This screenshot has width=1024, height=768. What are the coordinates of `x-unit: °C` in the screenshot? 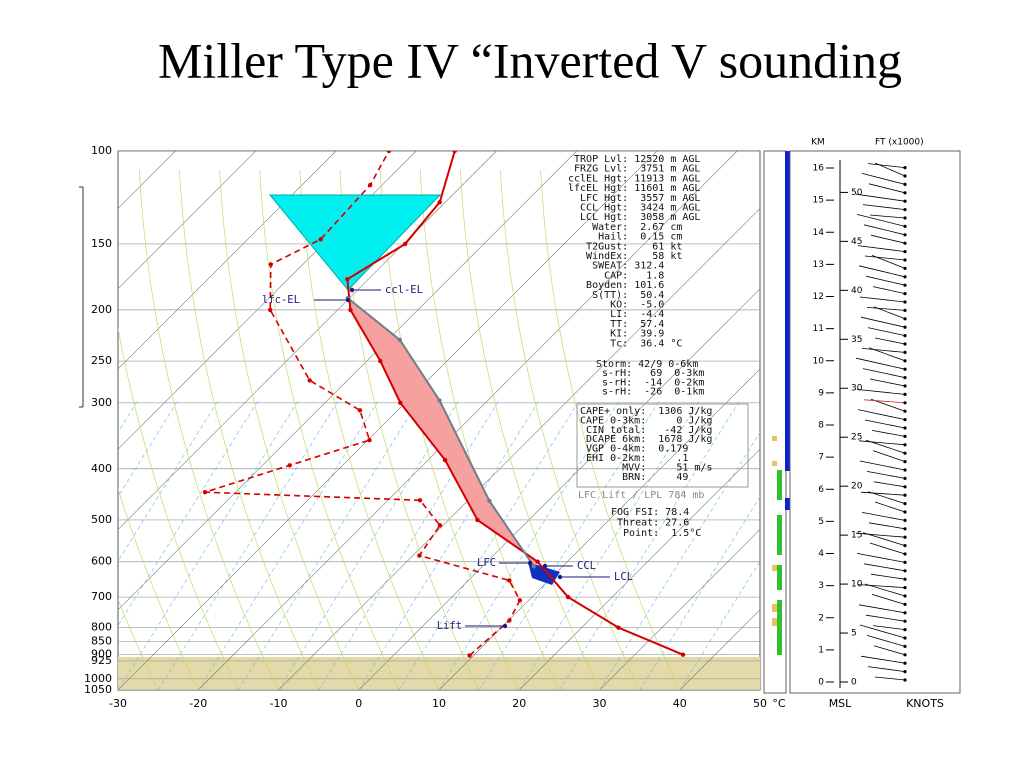 It's located at (779, 703).